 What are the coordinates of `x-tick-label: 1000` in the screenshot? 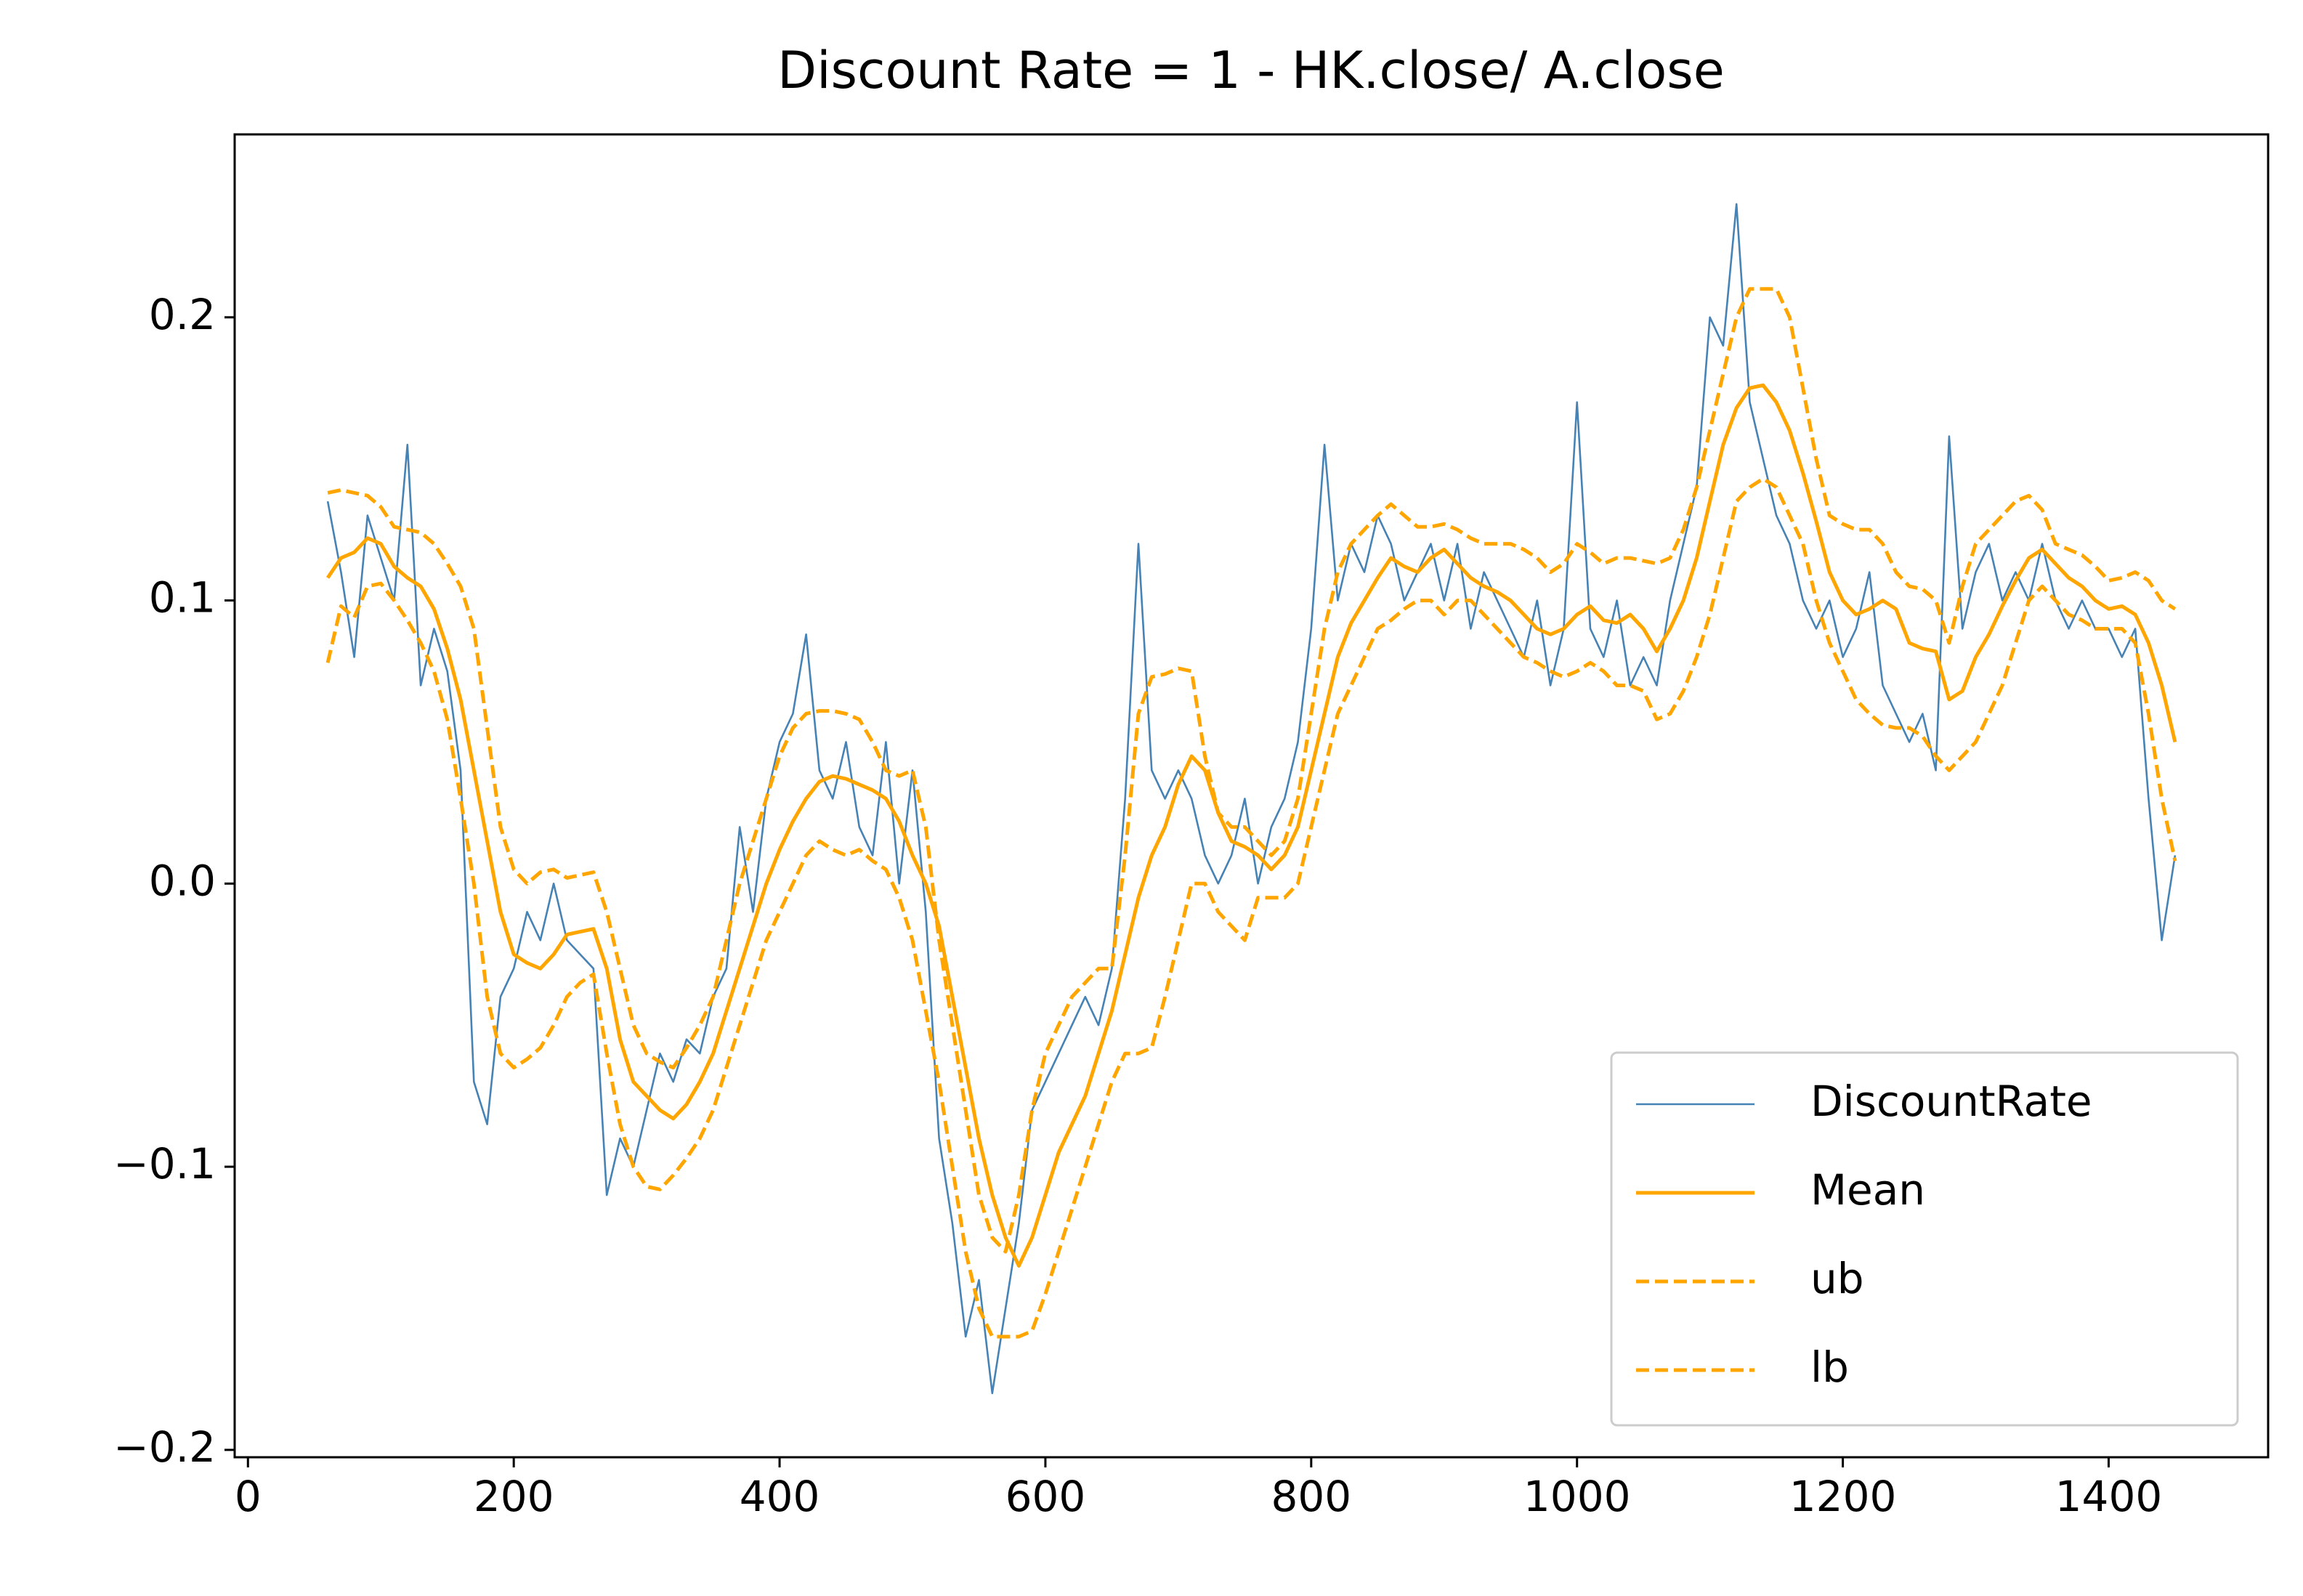 It's located at (1577, 1496).